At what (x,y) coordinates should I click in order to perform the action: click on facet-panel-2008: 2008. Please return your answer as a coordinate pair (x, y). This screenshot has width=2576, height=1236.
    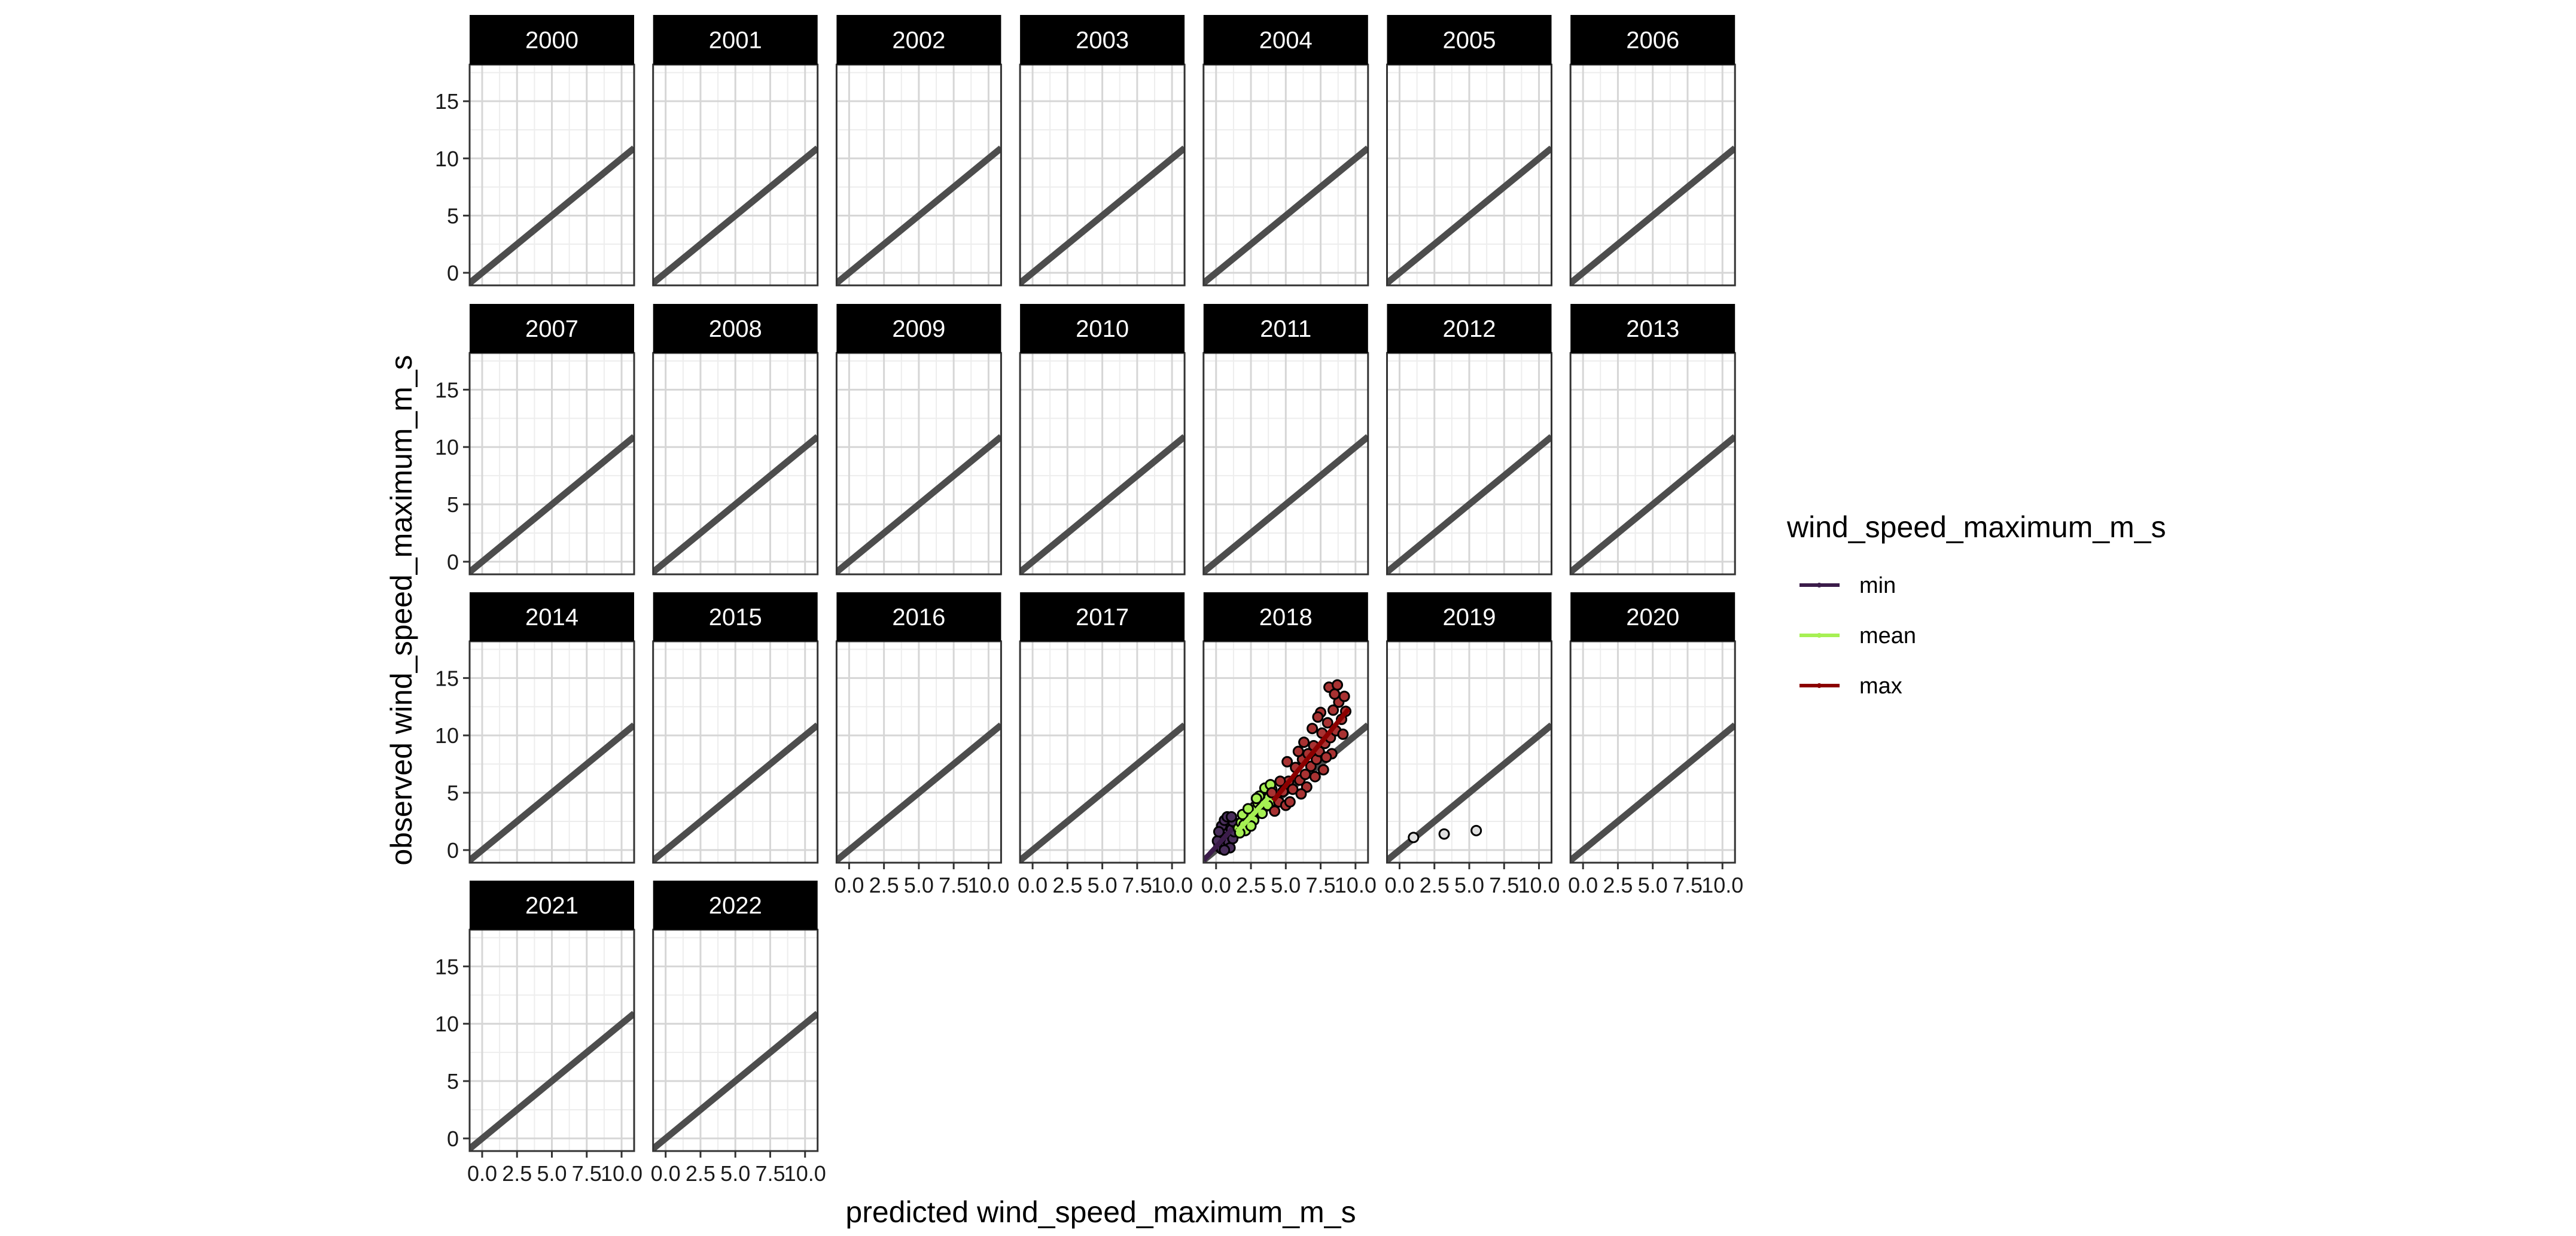
    Looking at the image, I should click on (735, 440).